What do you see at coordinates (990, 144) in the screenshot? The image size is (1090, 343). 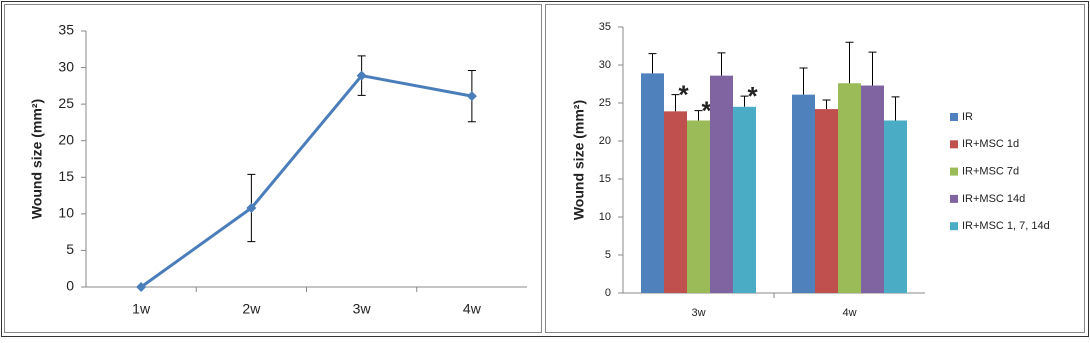 I see `legend-label: IR+MSC 1d` at bounding box center [990, 144].